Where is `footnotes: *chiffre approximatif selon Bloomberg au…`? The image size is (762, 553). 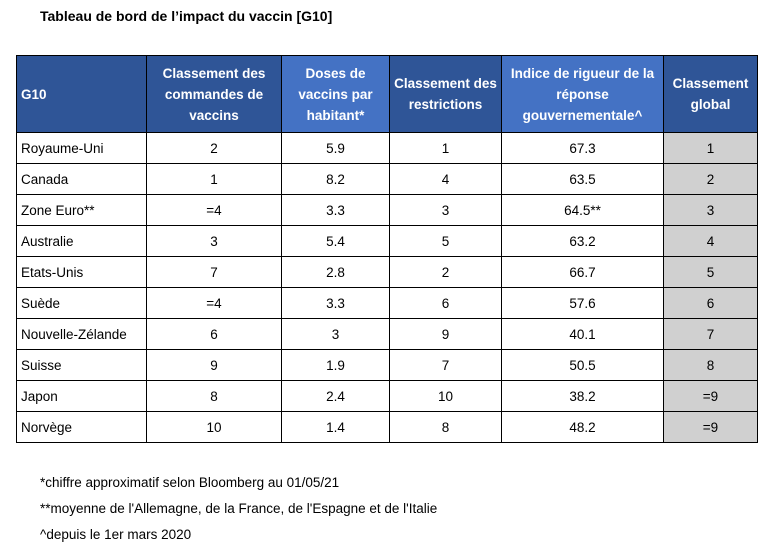 footnotes: *chiffre approximatif selon Bloomberg au… is located at coordinates (238, 509).